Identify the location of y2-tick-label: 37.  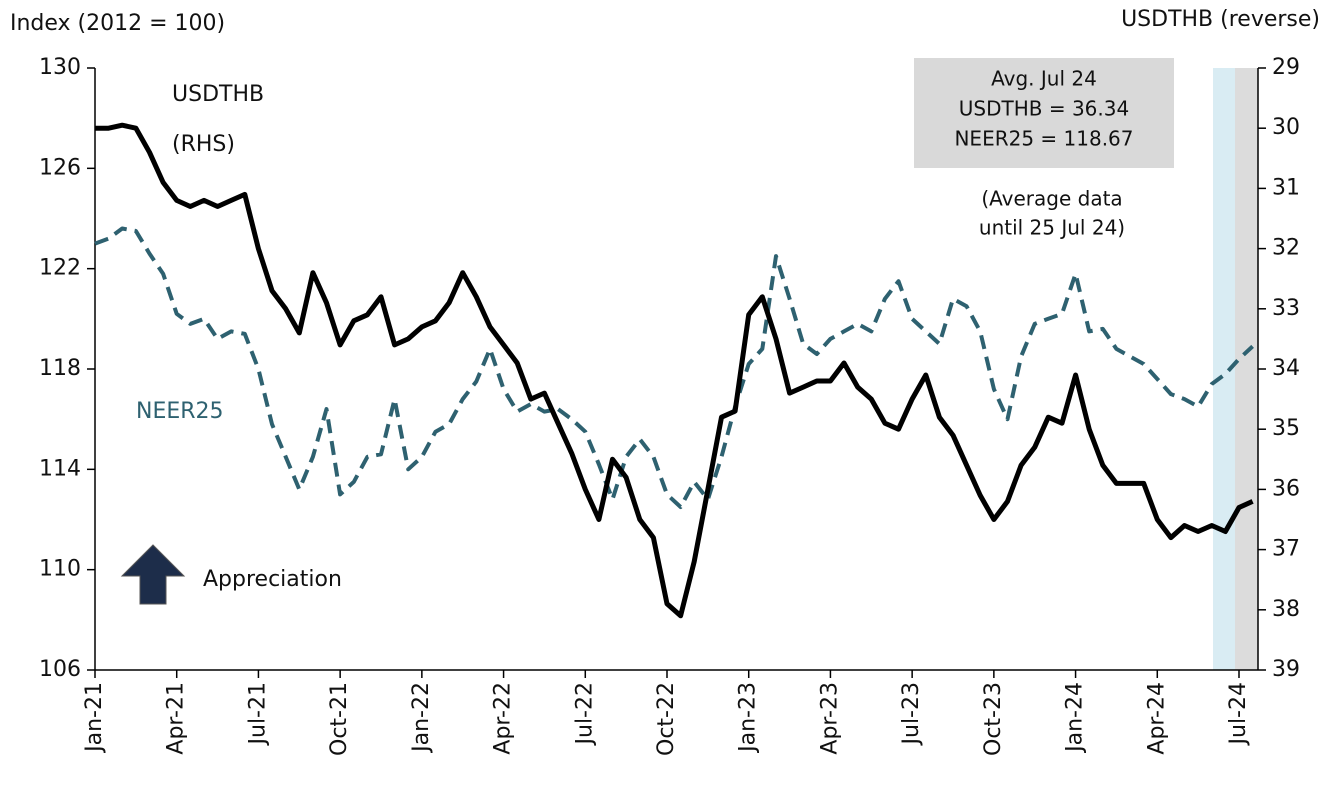
(1286, 549).